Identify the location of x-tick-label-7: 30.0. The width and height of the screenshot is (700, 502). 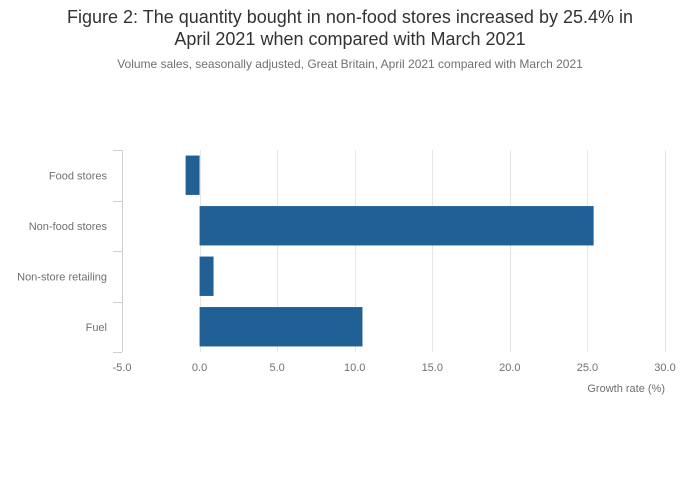
(664, 368).